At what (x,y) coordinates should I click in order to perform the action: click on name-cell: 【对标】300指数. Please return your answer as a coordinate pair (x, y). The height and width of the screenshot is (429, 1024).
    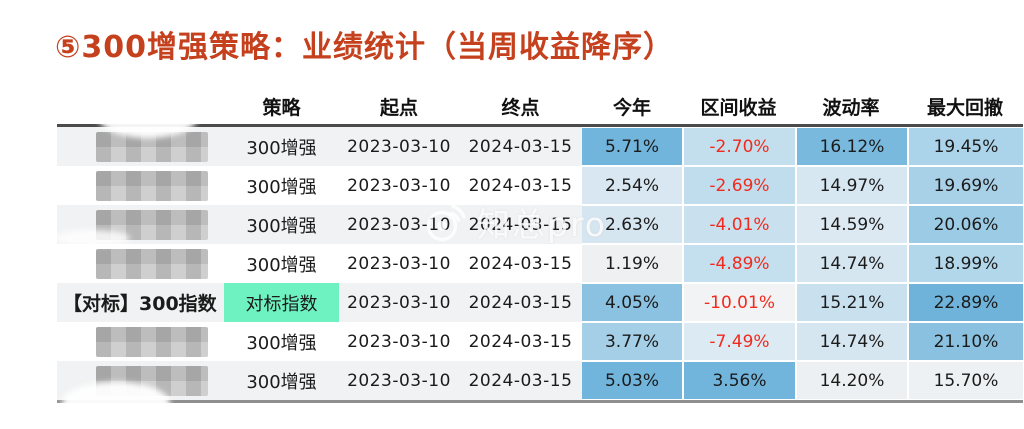
    Looking at the image, I should click on (140, 304).